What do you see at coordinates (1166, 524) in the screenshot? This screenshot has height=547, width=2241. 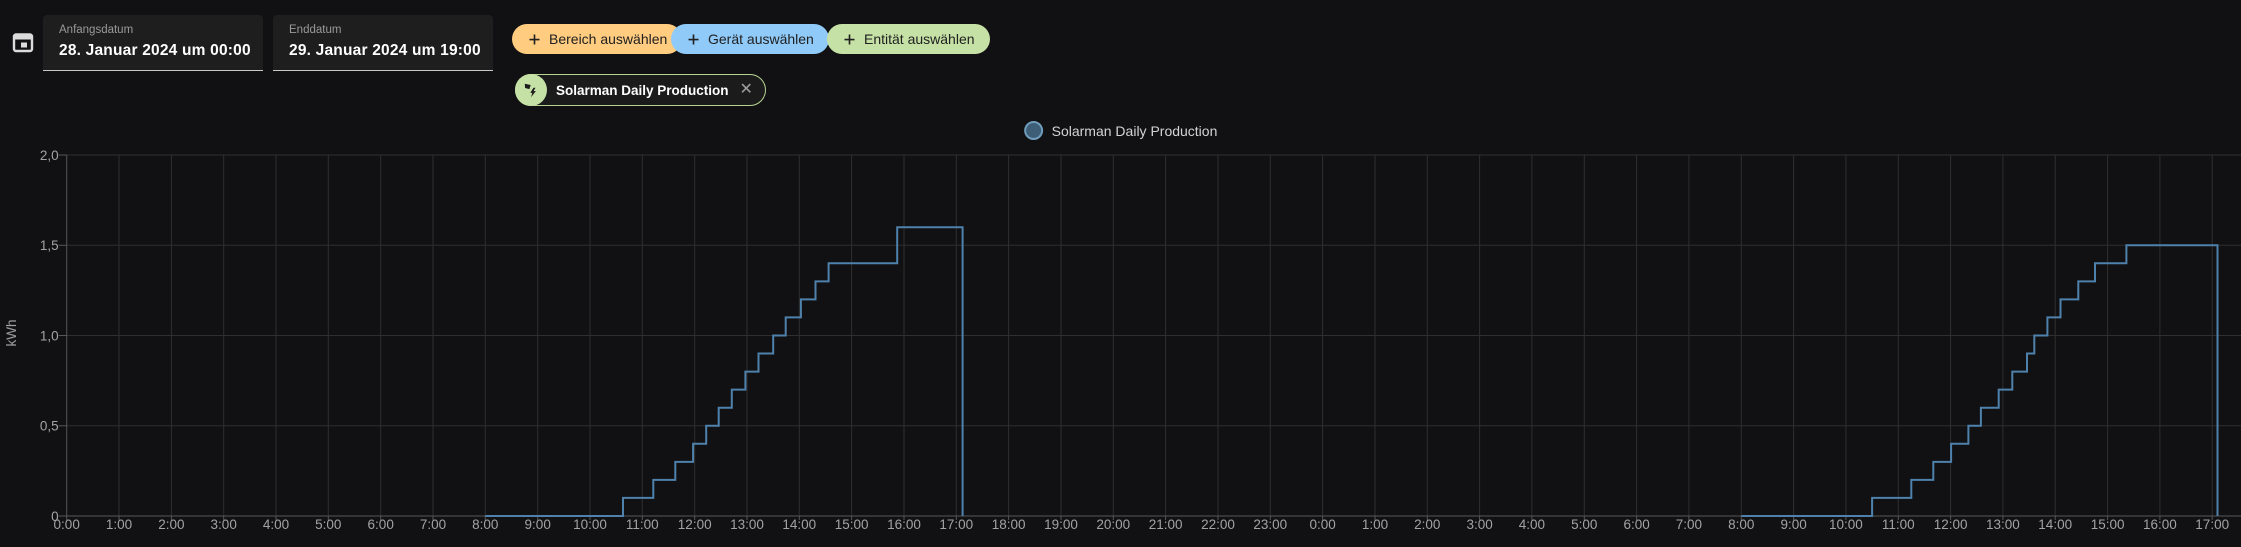 I see `svg-text: 21:00` at bounding box center [1166, 524].